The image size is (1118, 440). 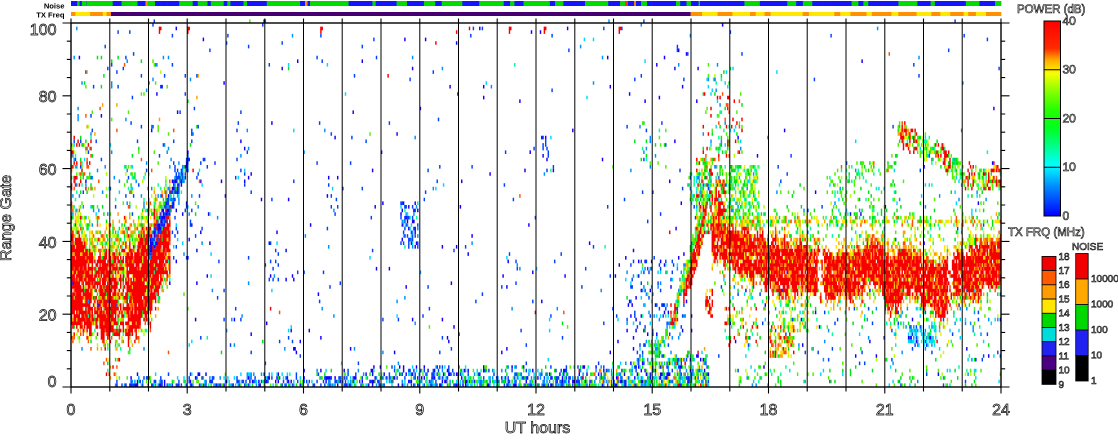 I want to click on svg-text: 11, so click(x=1064, y=356).